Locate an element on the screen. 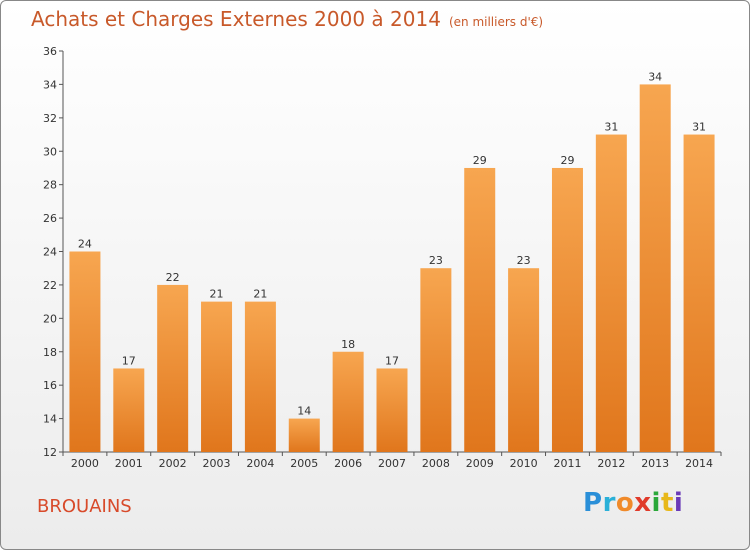  y-tick-label: 28 is located at coordinates (50, 185).